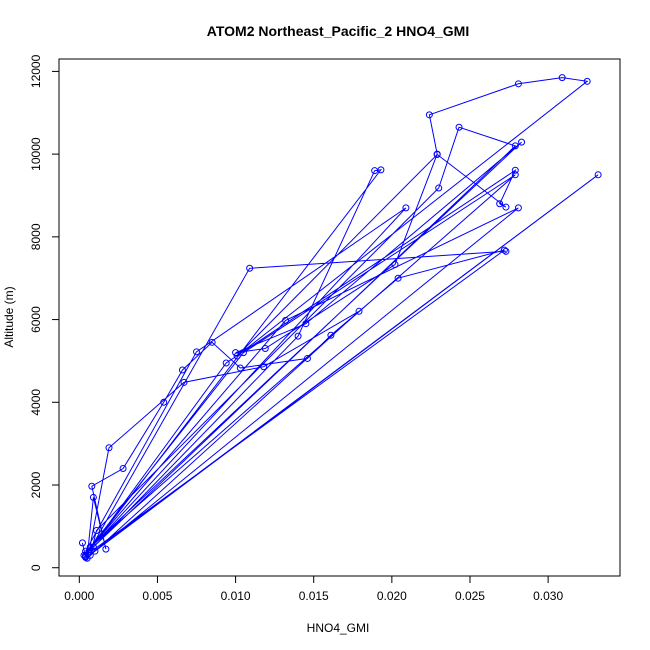 Image resolution: width=650 pixels, height=650 pixels. What do you see at coordinates (9, 316) in the screenshot?
I see `y-axis-label: Altitude (m)` at bounding box center [9, 316].